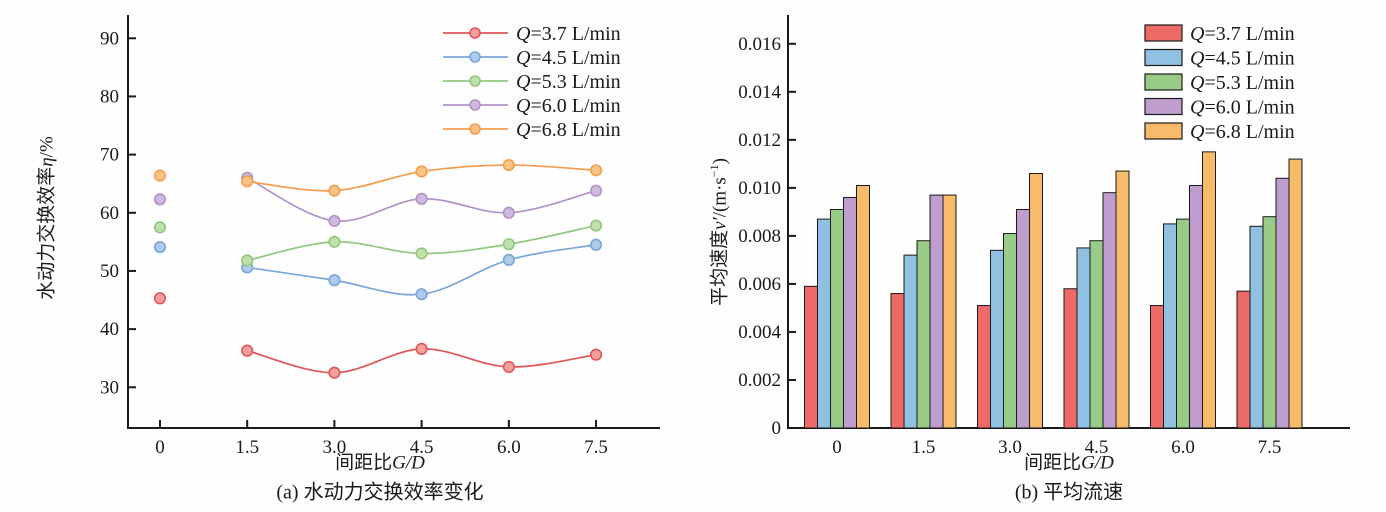  Describe the element at coordinates (568, 130) in the screenshot. I see `legend-label: Q=6.8 L/min` at that location.